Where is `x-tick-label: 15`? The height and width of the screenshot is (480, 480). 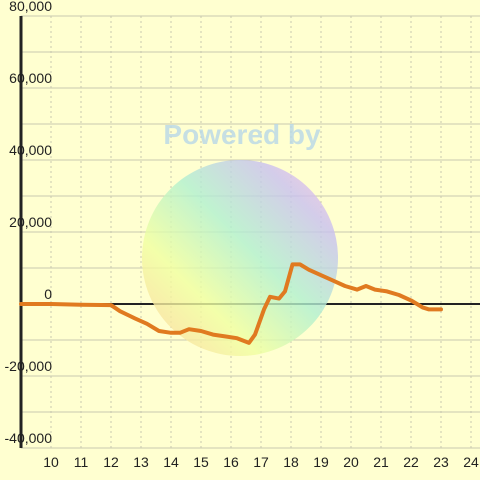 x-tick-label: 15 is located at coordinates (201, 462).